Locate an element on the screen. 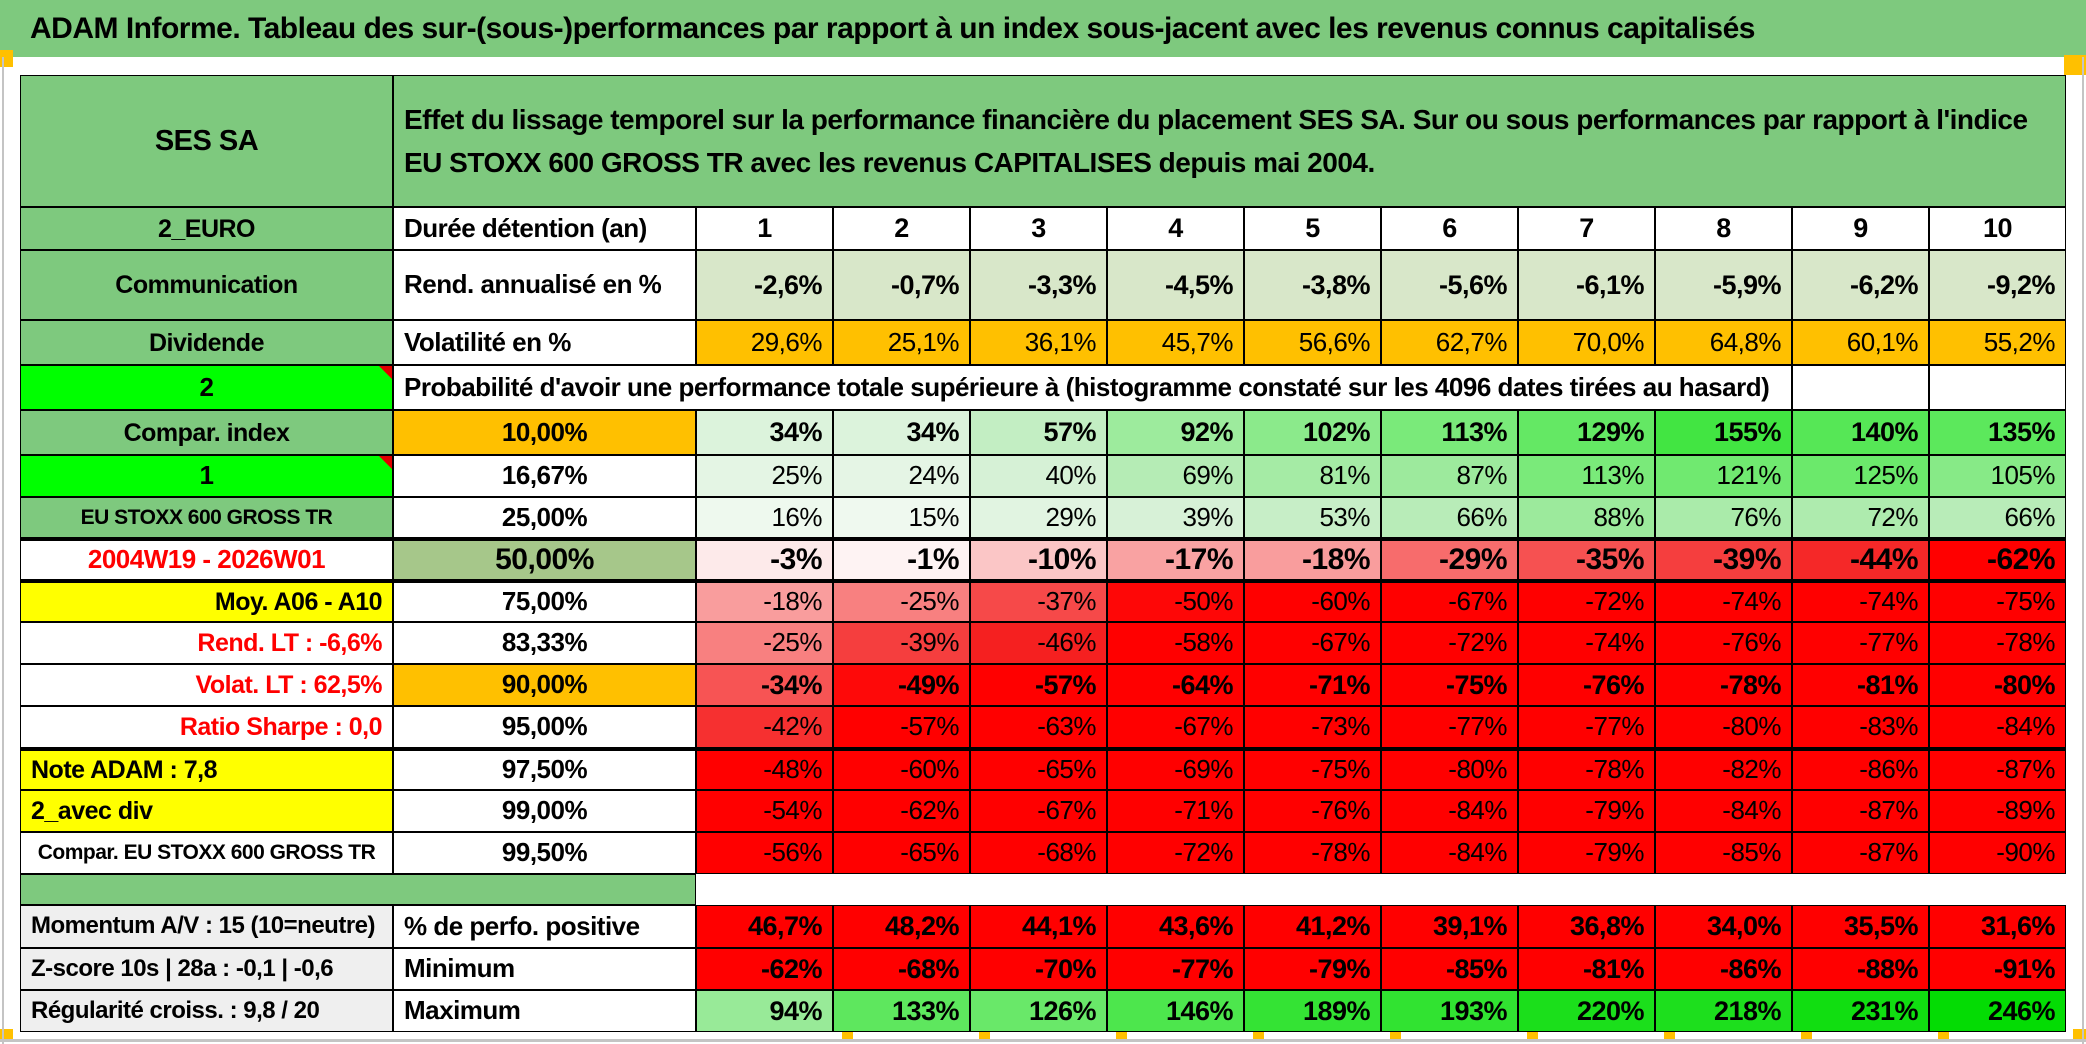  value-rend-annualise-y10: -9,2% is located at coordinates (1997, 285).